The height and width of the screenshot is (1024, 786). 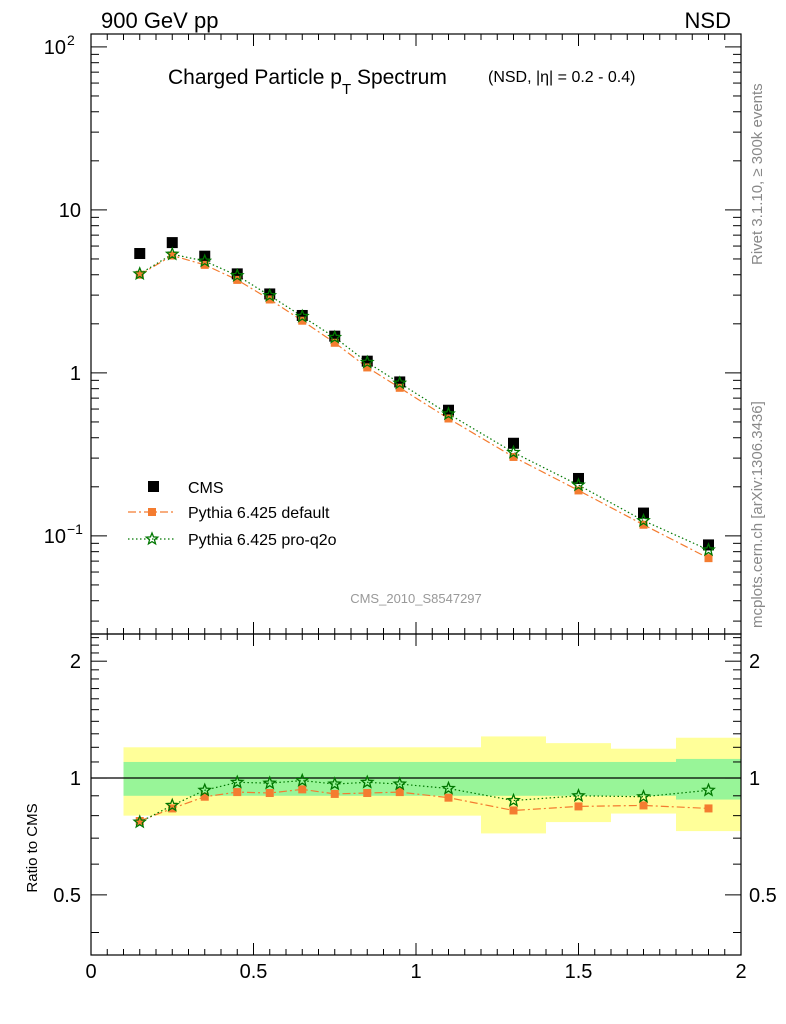 I want to click on y-tick-label-ratio: 2, so click(x=75, y=662).